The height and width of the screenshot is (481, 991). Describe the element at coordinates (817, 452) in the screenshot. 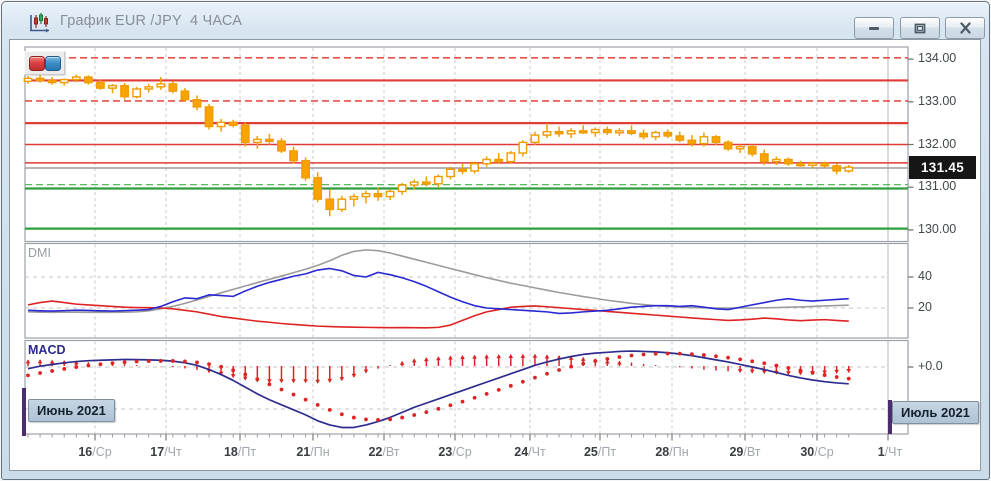

I see `x-axis-label: 30/Ср` at that location.